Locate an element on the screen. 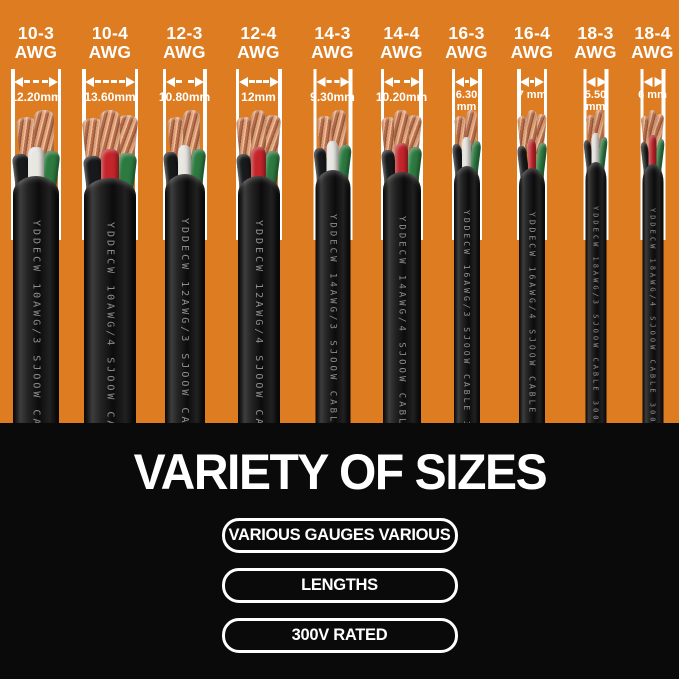 This screenshot has height=679, width=679. jacket-print-text: YDDECW 14AWG/3 SJOOW CABLE 300V is located at coordinates (332, 318).